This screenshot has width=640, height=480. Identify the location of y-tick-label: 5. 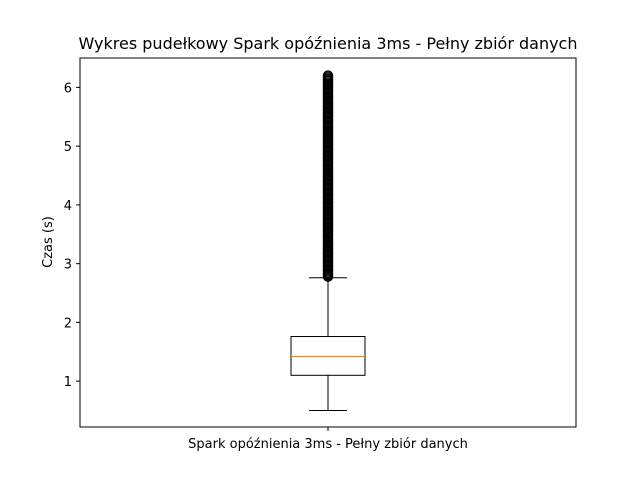
(68, 147).